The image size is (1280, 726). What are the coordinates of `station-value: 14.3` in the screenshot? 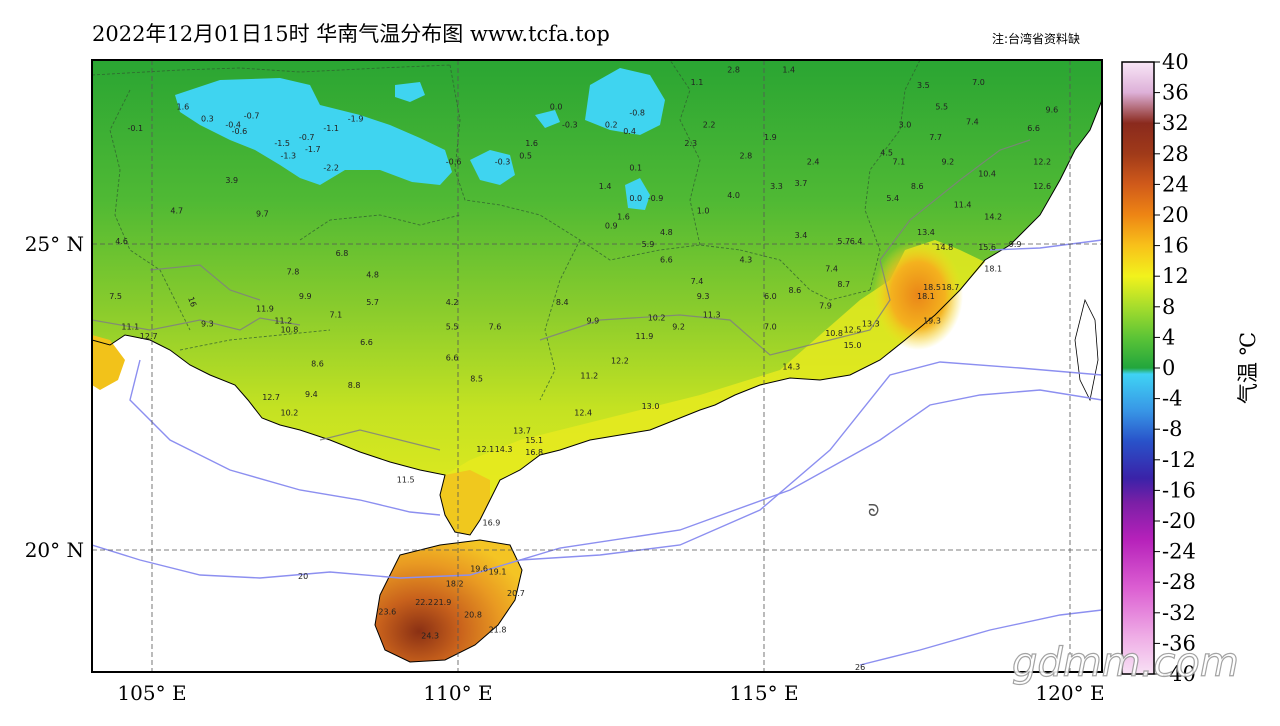 It's located at (791, 367).